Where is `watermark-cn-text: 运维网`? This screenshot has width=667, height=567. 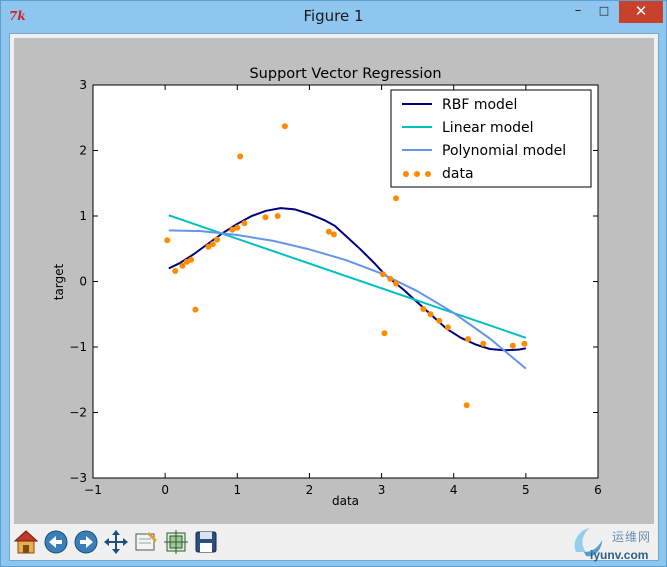 watermark-cn-text: 运维网 is located at coordinates (632, 537).